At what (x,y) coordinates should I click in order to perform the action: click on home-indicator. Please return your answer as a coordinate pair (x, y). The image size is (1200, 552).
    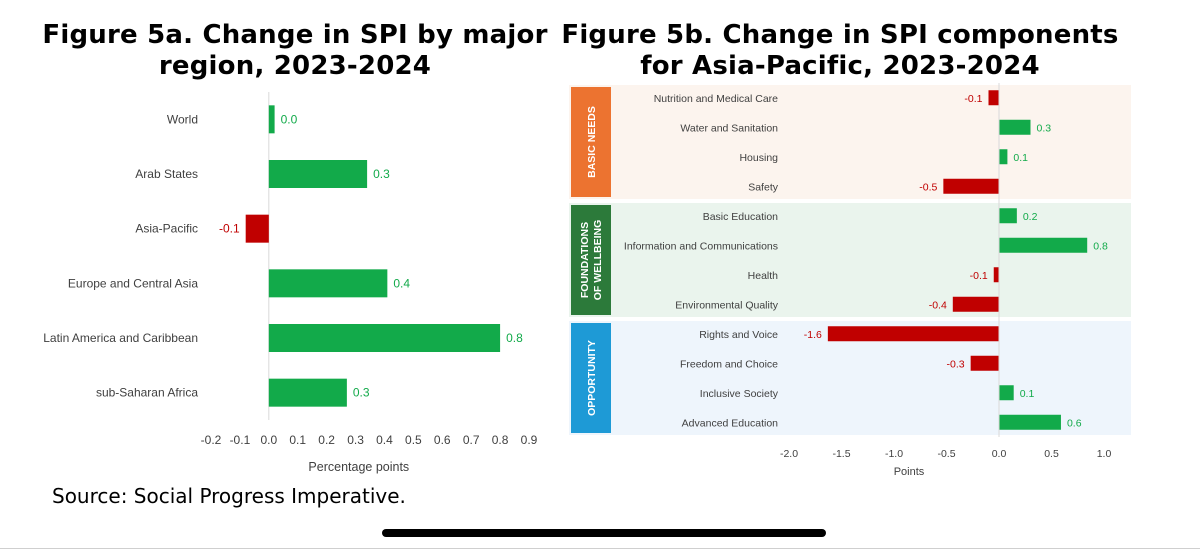
    Looking at the image, I should click on (604, 533).